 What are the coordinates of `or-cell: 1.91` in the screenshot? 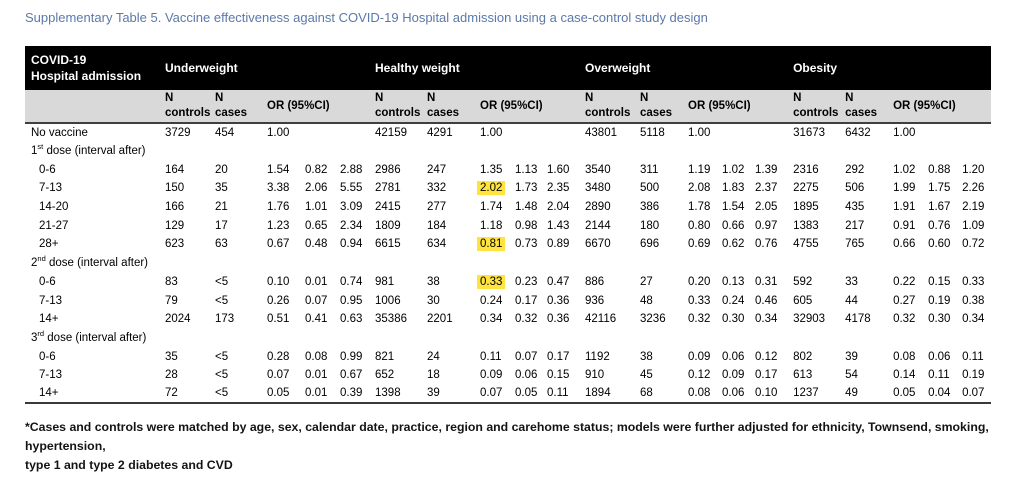 It's located at (904, 207).